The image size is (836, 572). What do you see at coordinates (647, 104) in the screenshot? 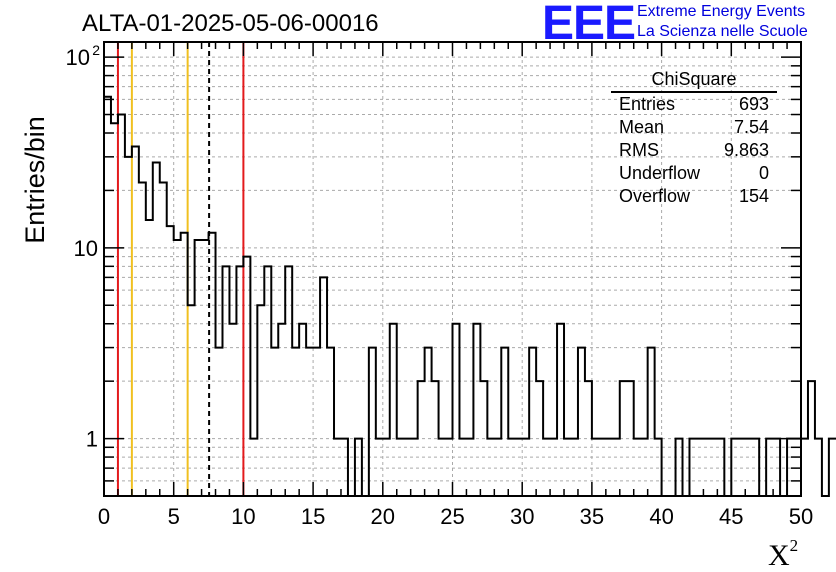
I see `stats-label-entries: Entries` at bounding box center [647, 104].